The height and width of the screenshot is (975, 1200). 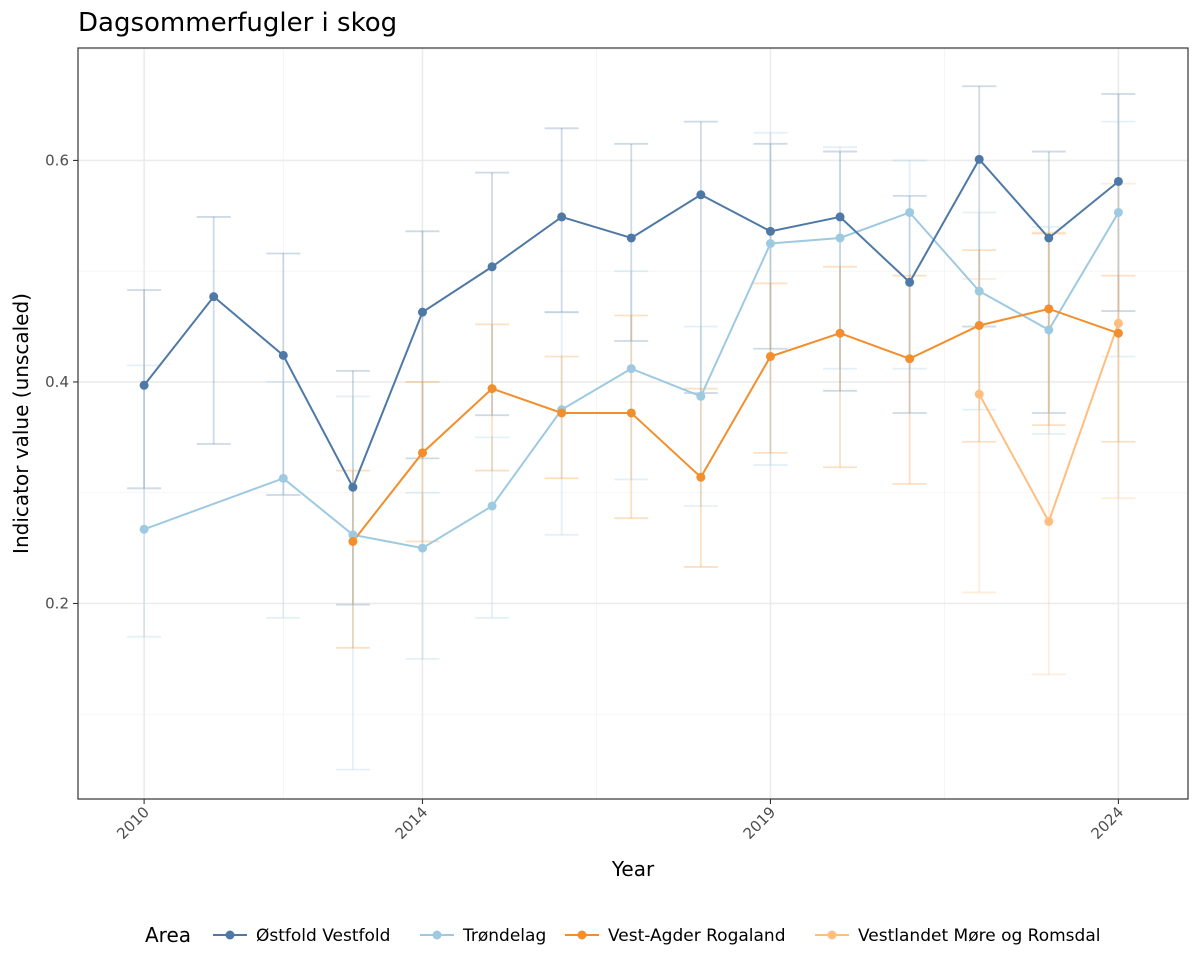 What do you see at coordinates (133, 823) in the screenshot?
I see `x-tick-label: 2010` at bounding box center [133, 823].